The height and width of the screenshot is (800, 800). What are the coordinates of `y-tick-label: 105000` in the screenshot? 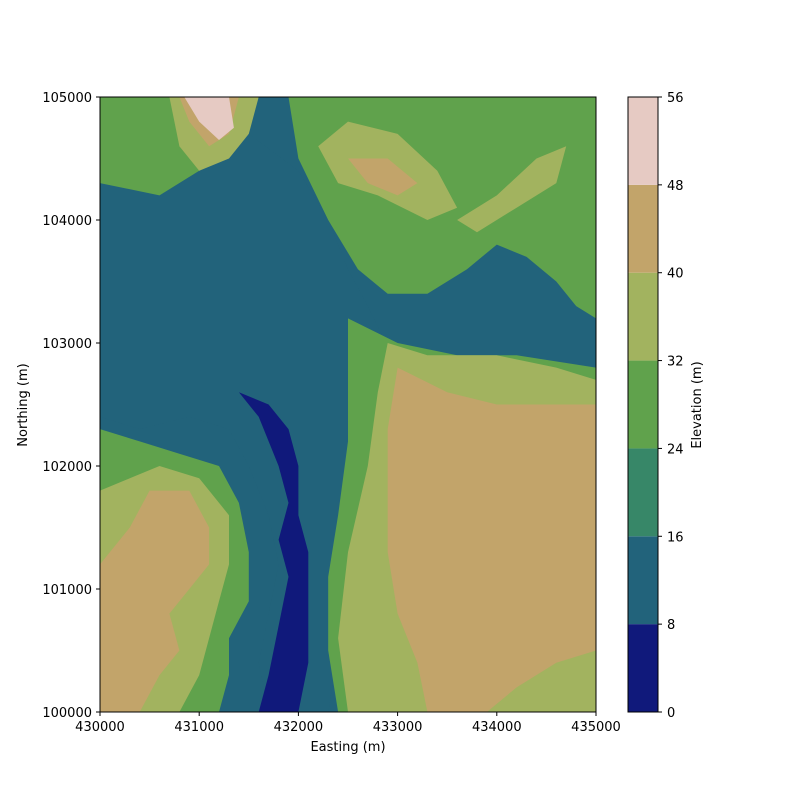 It's located at (67, 98).